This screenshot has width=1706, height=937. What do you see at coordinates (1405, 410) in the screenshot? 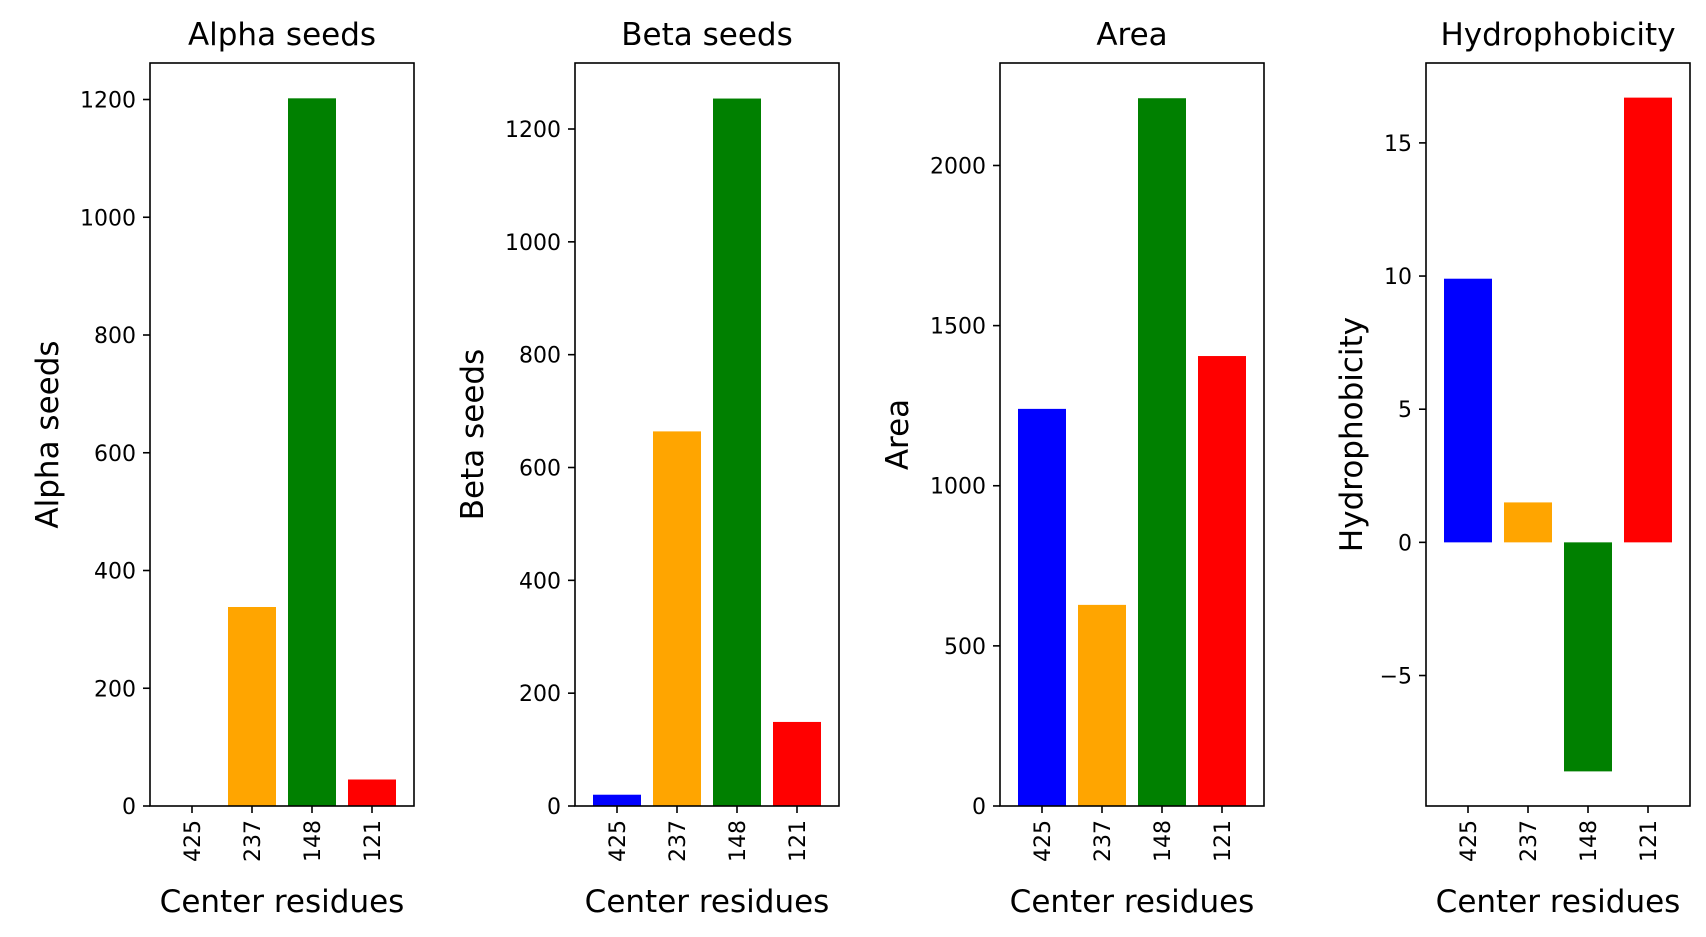
I see `y-tick-label: 5` at bounding box center [1405, 410].